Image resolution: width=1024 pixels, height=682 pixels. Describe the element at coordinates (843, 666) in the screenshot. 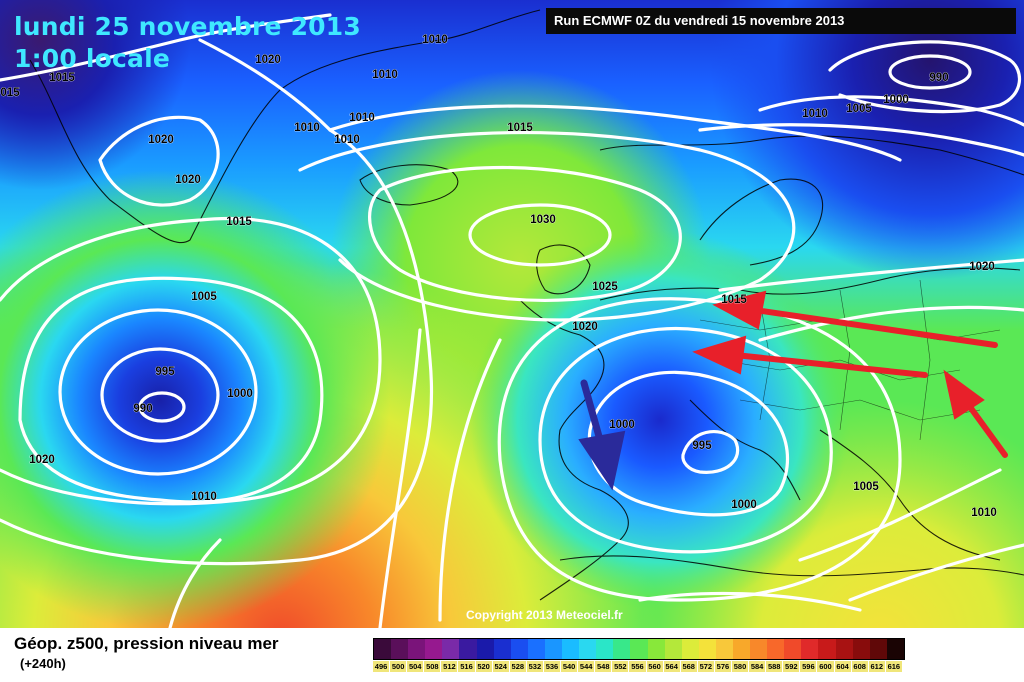

I see `scale-label: 604` at that location.